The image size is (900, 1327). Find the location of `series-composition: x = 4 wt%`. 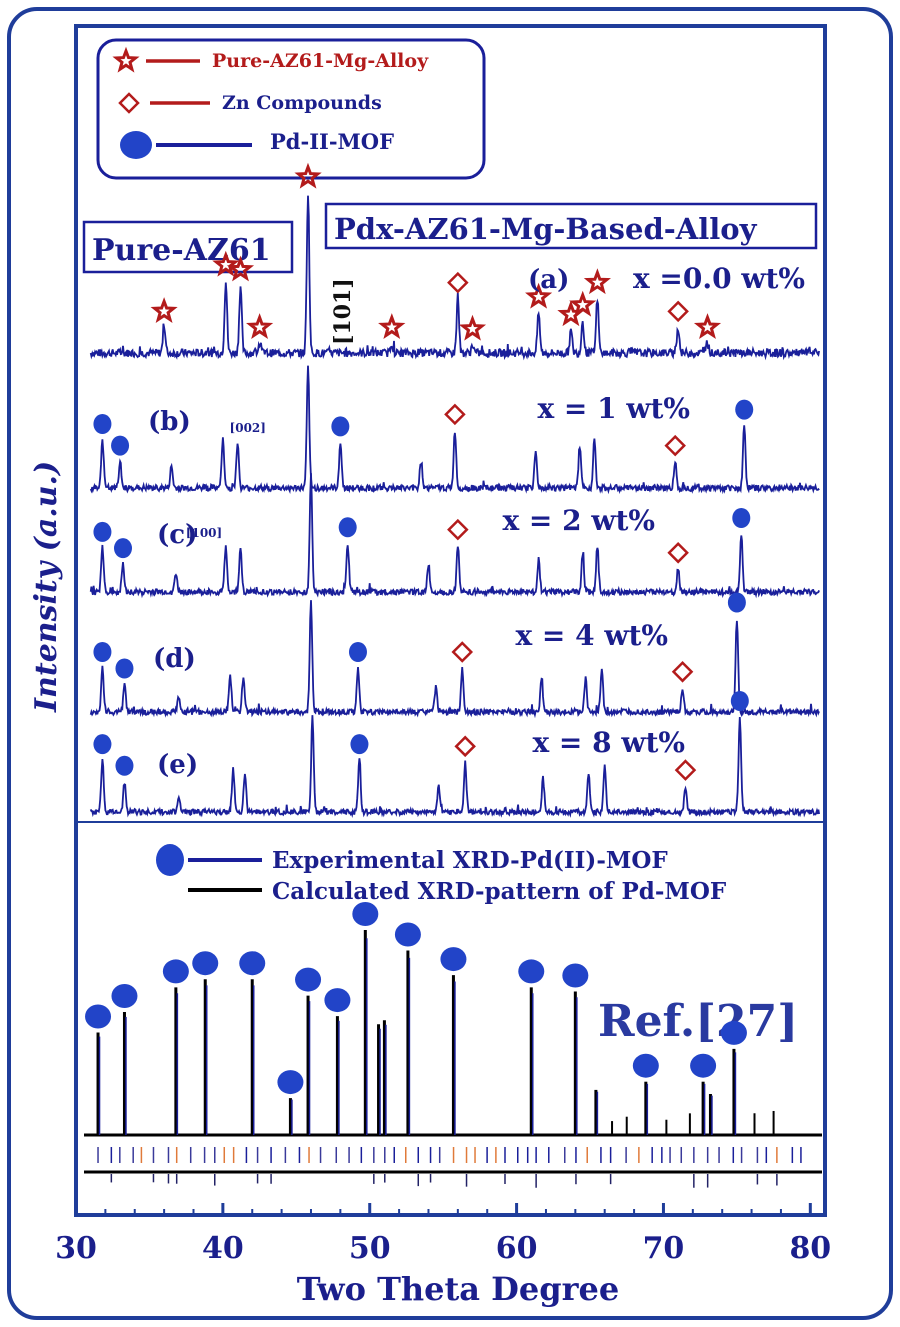

series-composition: x = 4 wt% is located at coordinates (591, 635).